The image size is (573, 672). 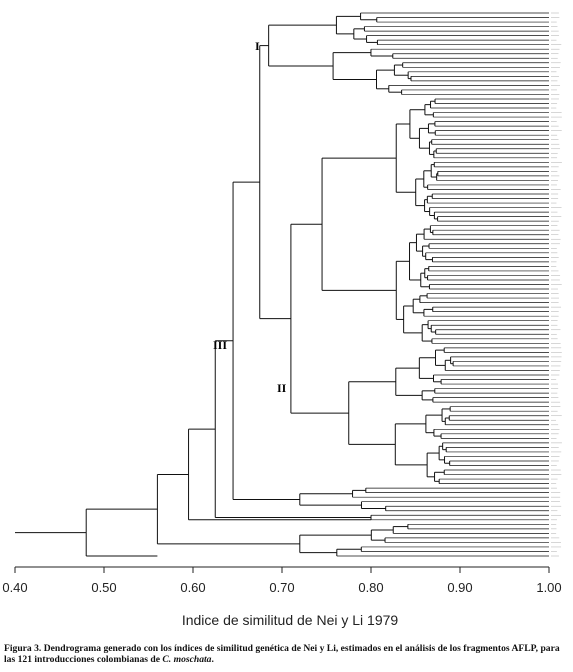 What do you see at coordinates (220, 345) in the screenshot?
I see `cluster-label-iii: III` at bounding box center [220, 345].